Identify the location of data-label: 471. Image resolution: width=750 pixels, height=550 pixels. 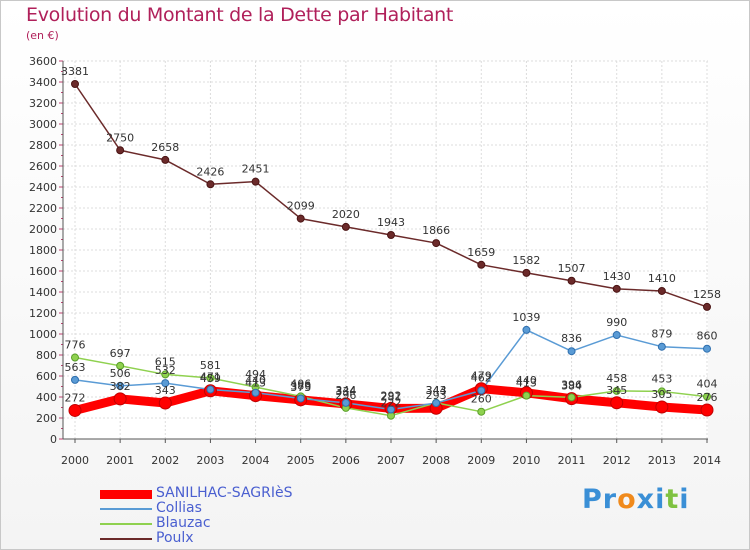
(210, 377).